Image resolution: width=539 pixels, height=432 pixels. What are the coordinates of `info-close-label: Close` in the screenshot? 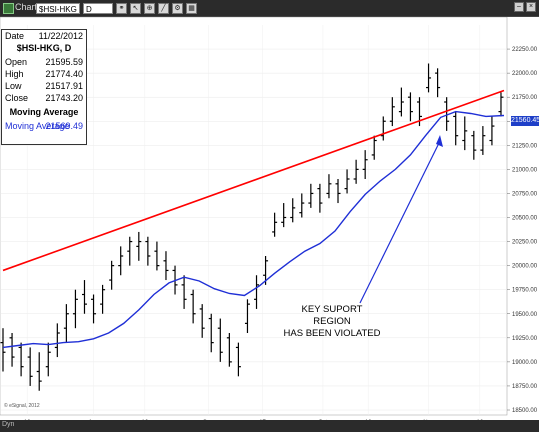 It's located at (17, 98).